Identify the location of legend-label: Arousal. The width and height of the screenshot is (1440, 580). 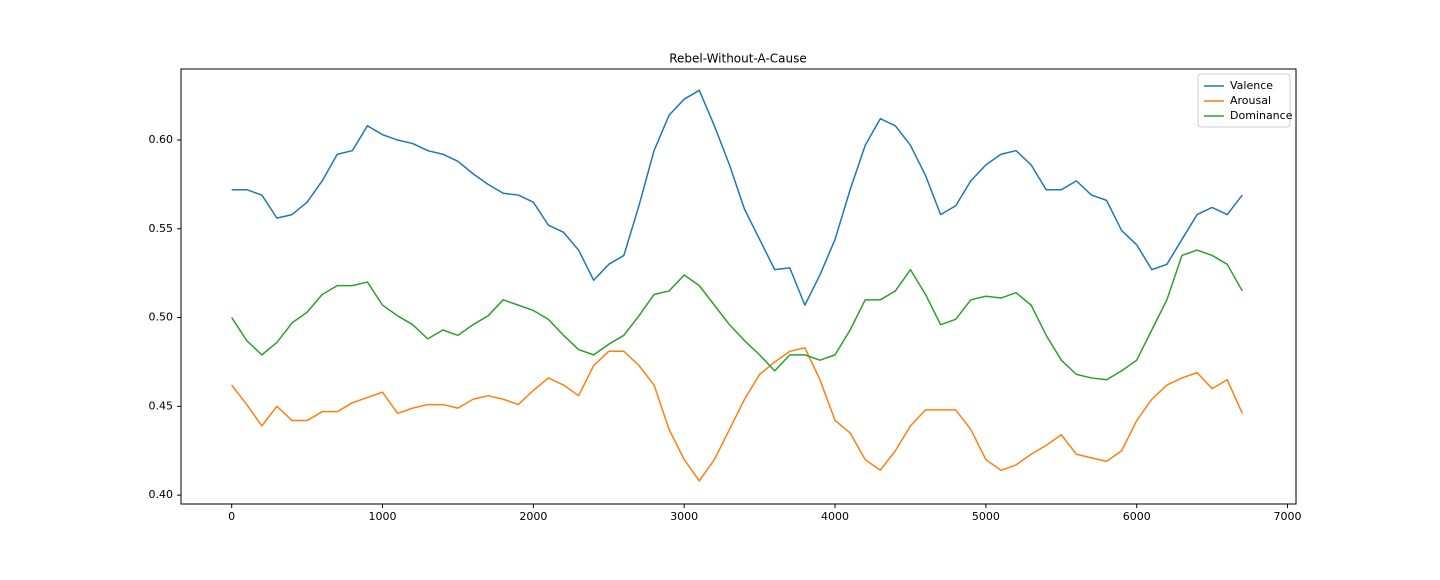
(1250, 100).